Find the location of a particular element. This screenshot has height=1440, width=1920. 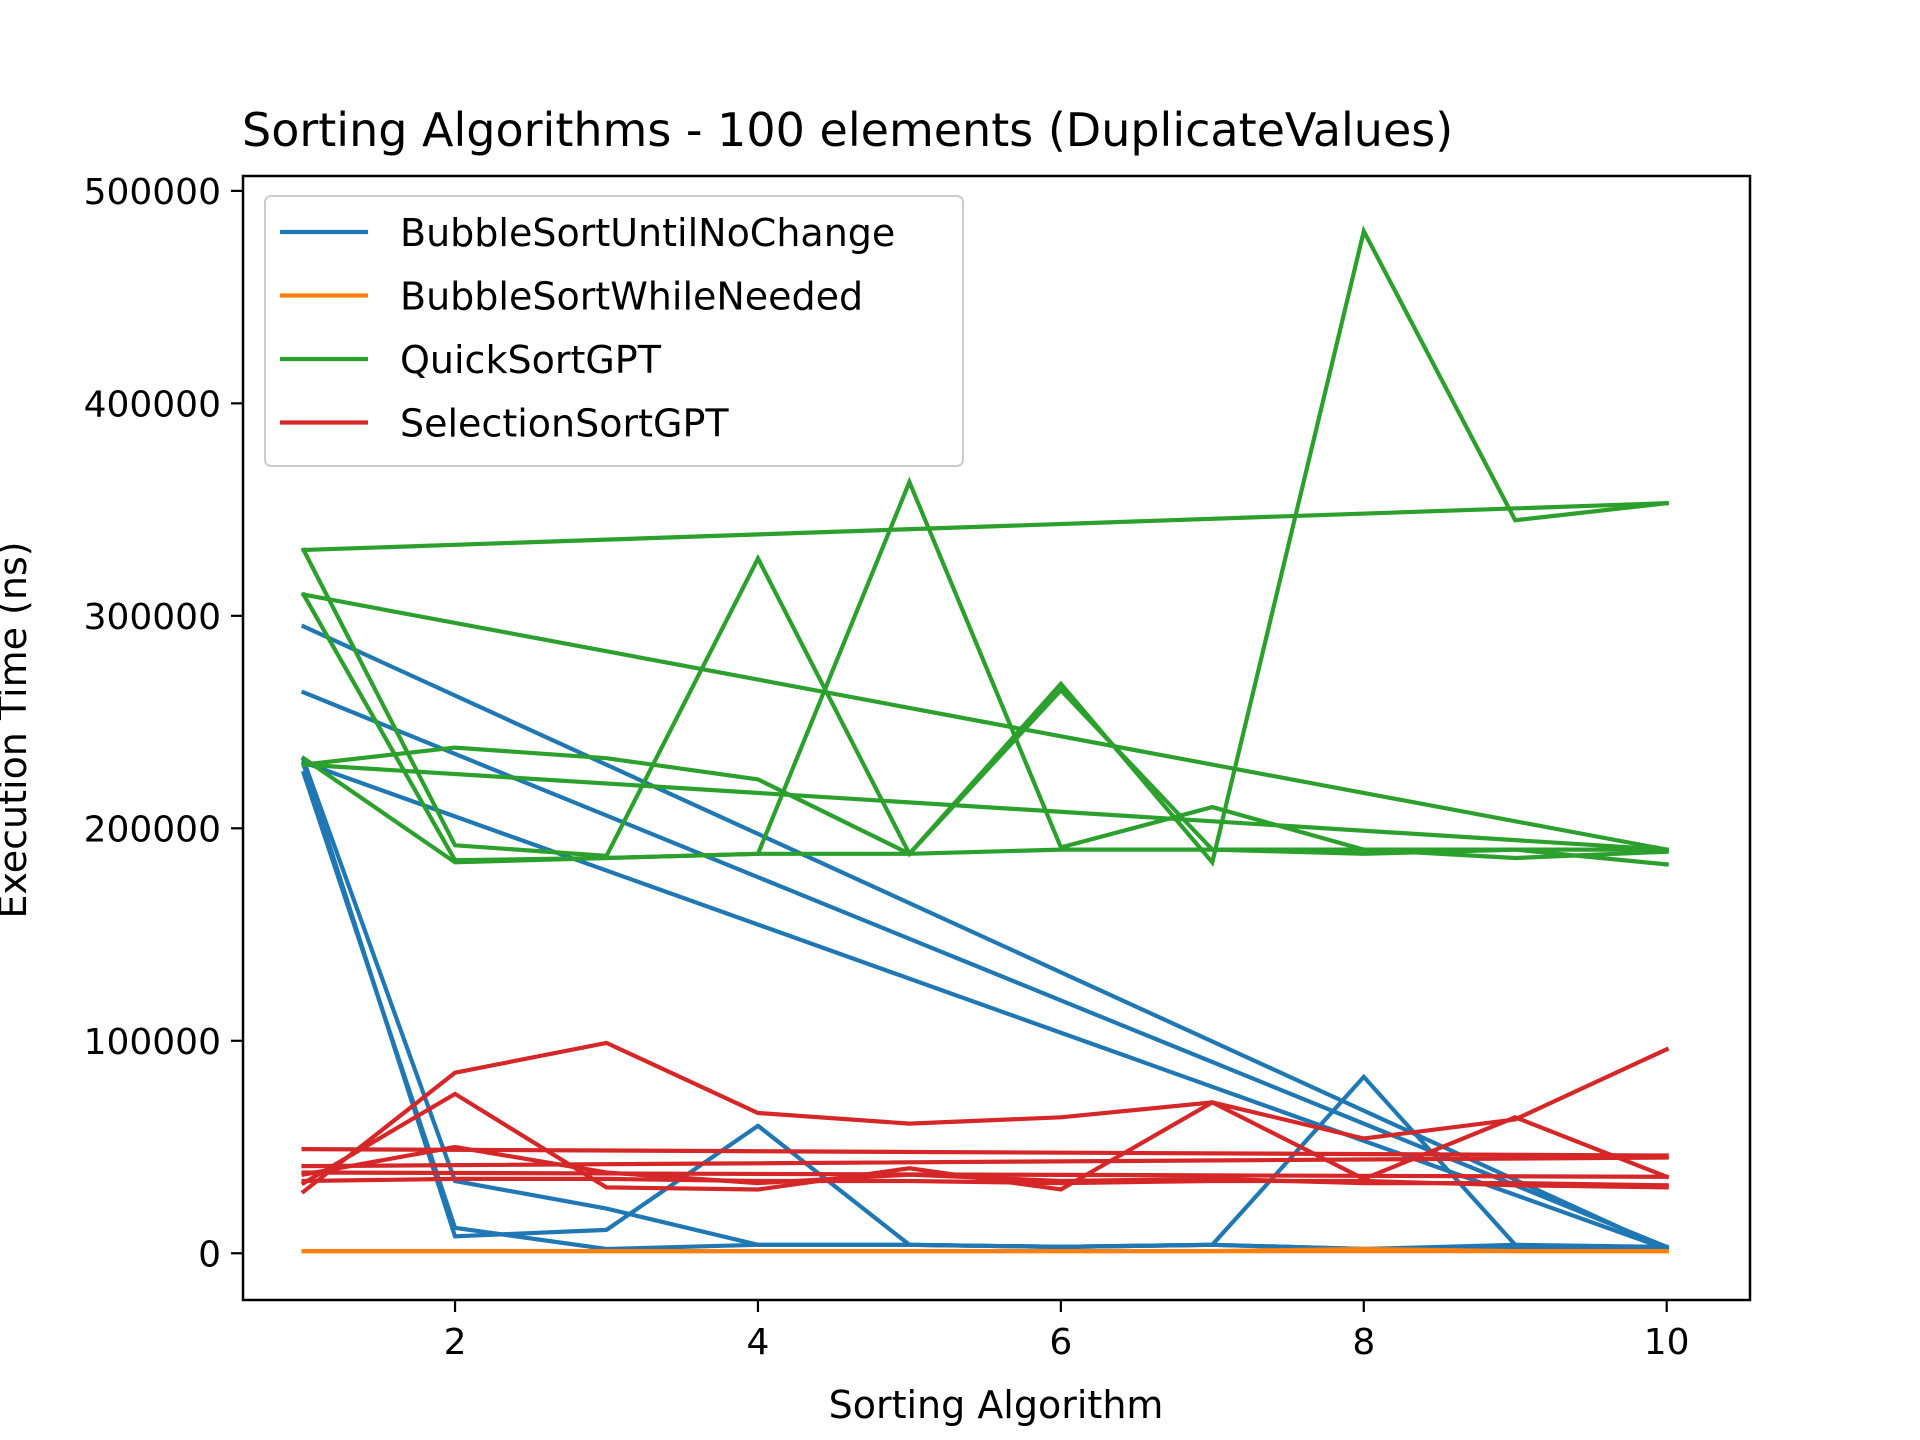

legend-label-QuickSortGPT: QuickSortGPT is located at coordinates (531, 360).